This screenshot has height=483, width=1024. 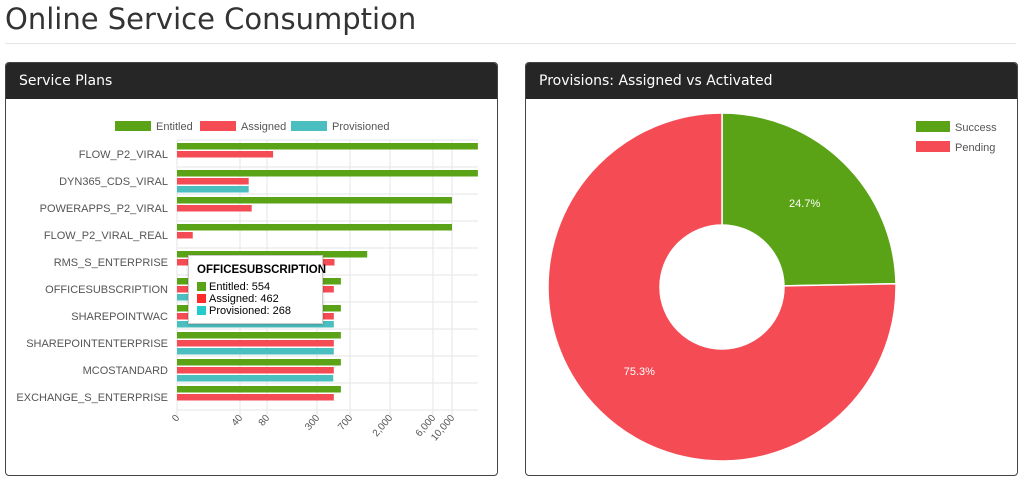 I want to click on tooltip-line: Assigned: 462, so click(x=244, y=299).